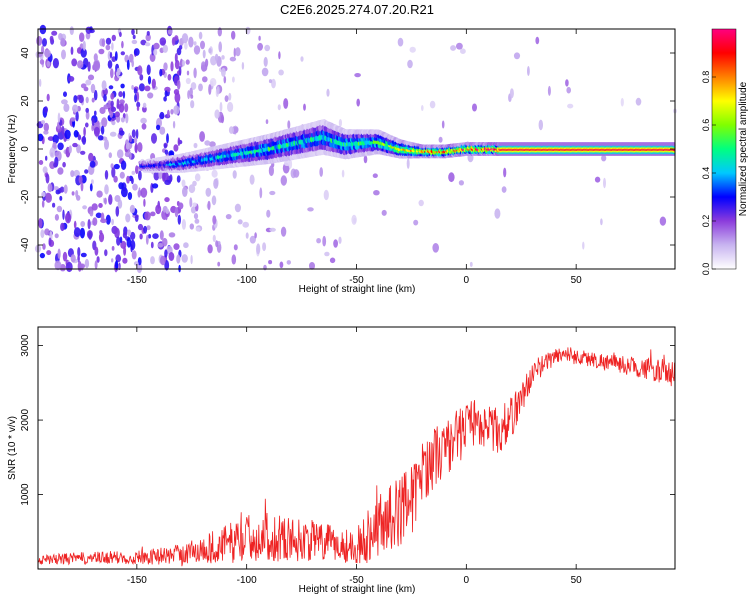 The height and width of the screenshot is (600, 750). Describe the element at coordinates (25, 149) in the screenshot. I see `y-tick-label: 0` at that location.